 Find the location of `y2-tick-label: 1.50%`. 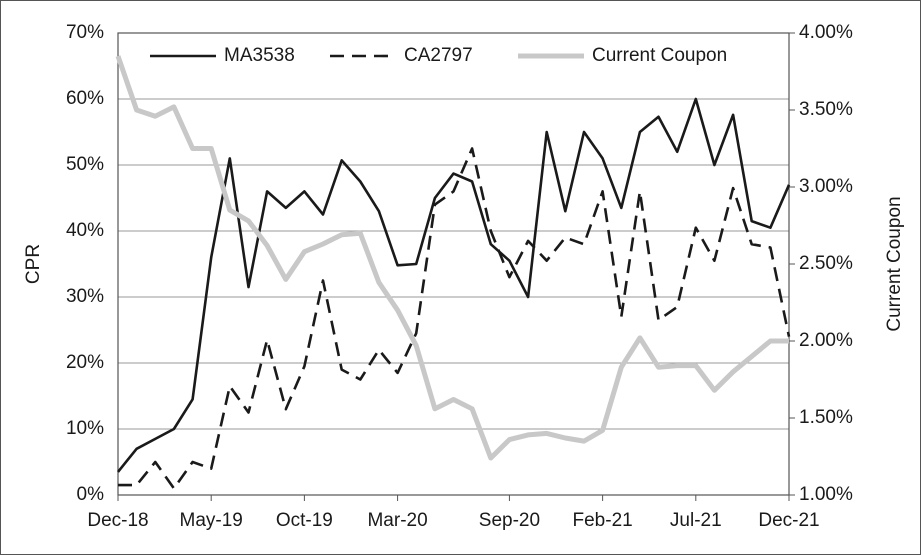

y2-tick-label: 1.50% is located at coordinates (826, 417).